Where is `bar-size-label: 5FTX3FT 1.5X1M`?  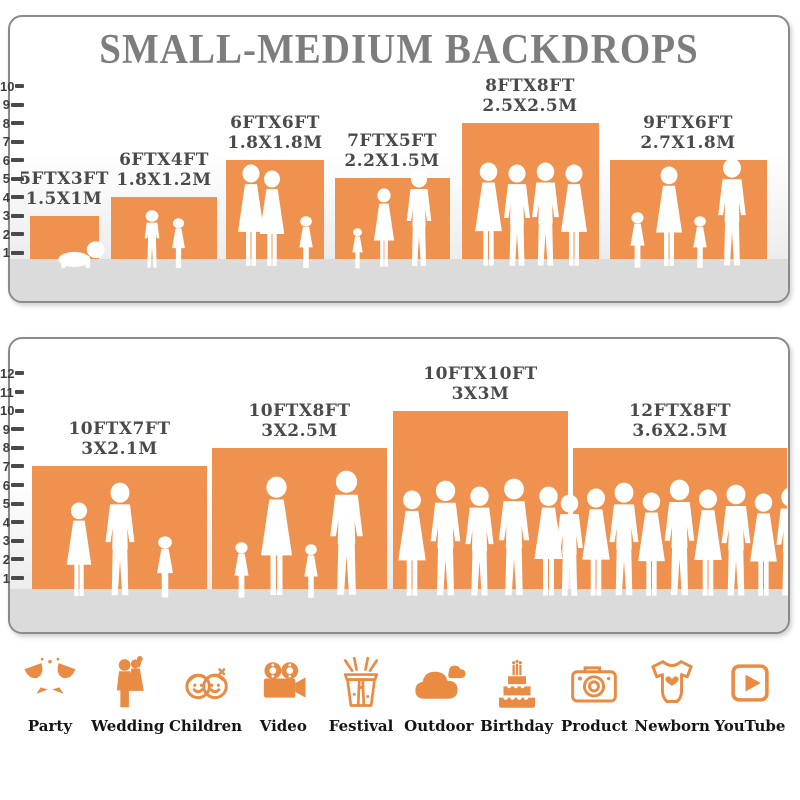
bar-size-label: 5FTX3FT 1.5X1M is located at coordinates (74, 189).